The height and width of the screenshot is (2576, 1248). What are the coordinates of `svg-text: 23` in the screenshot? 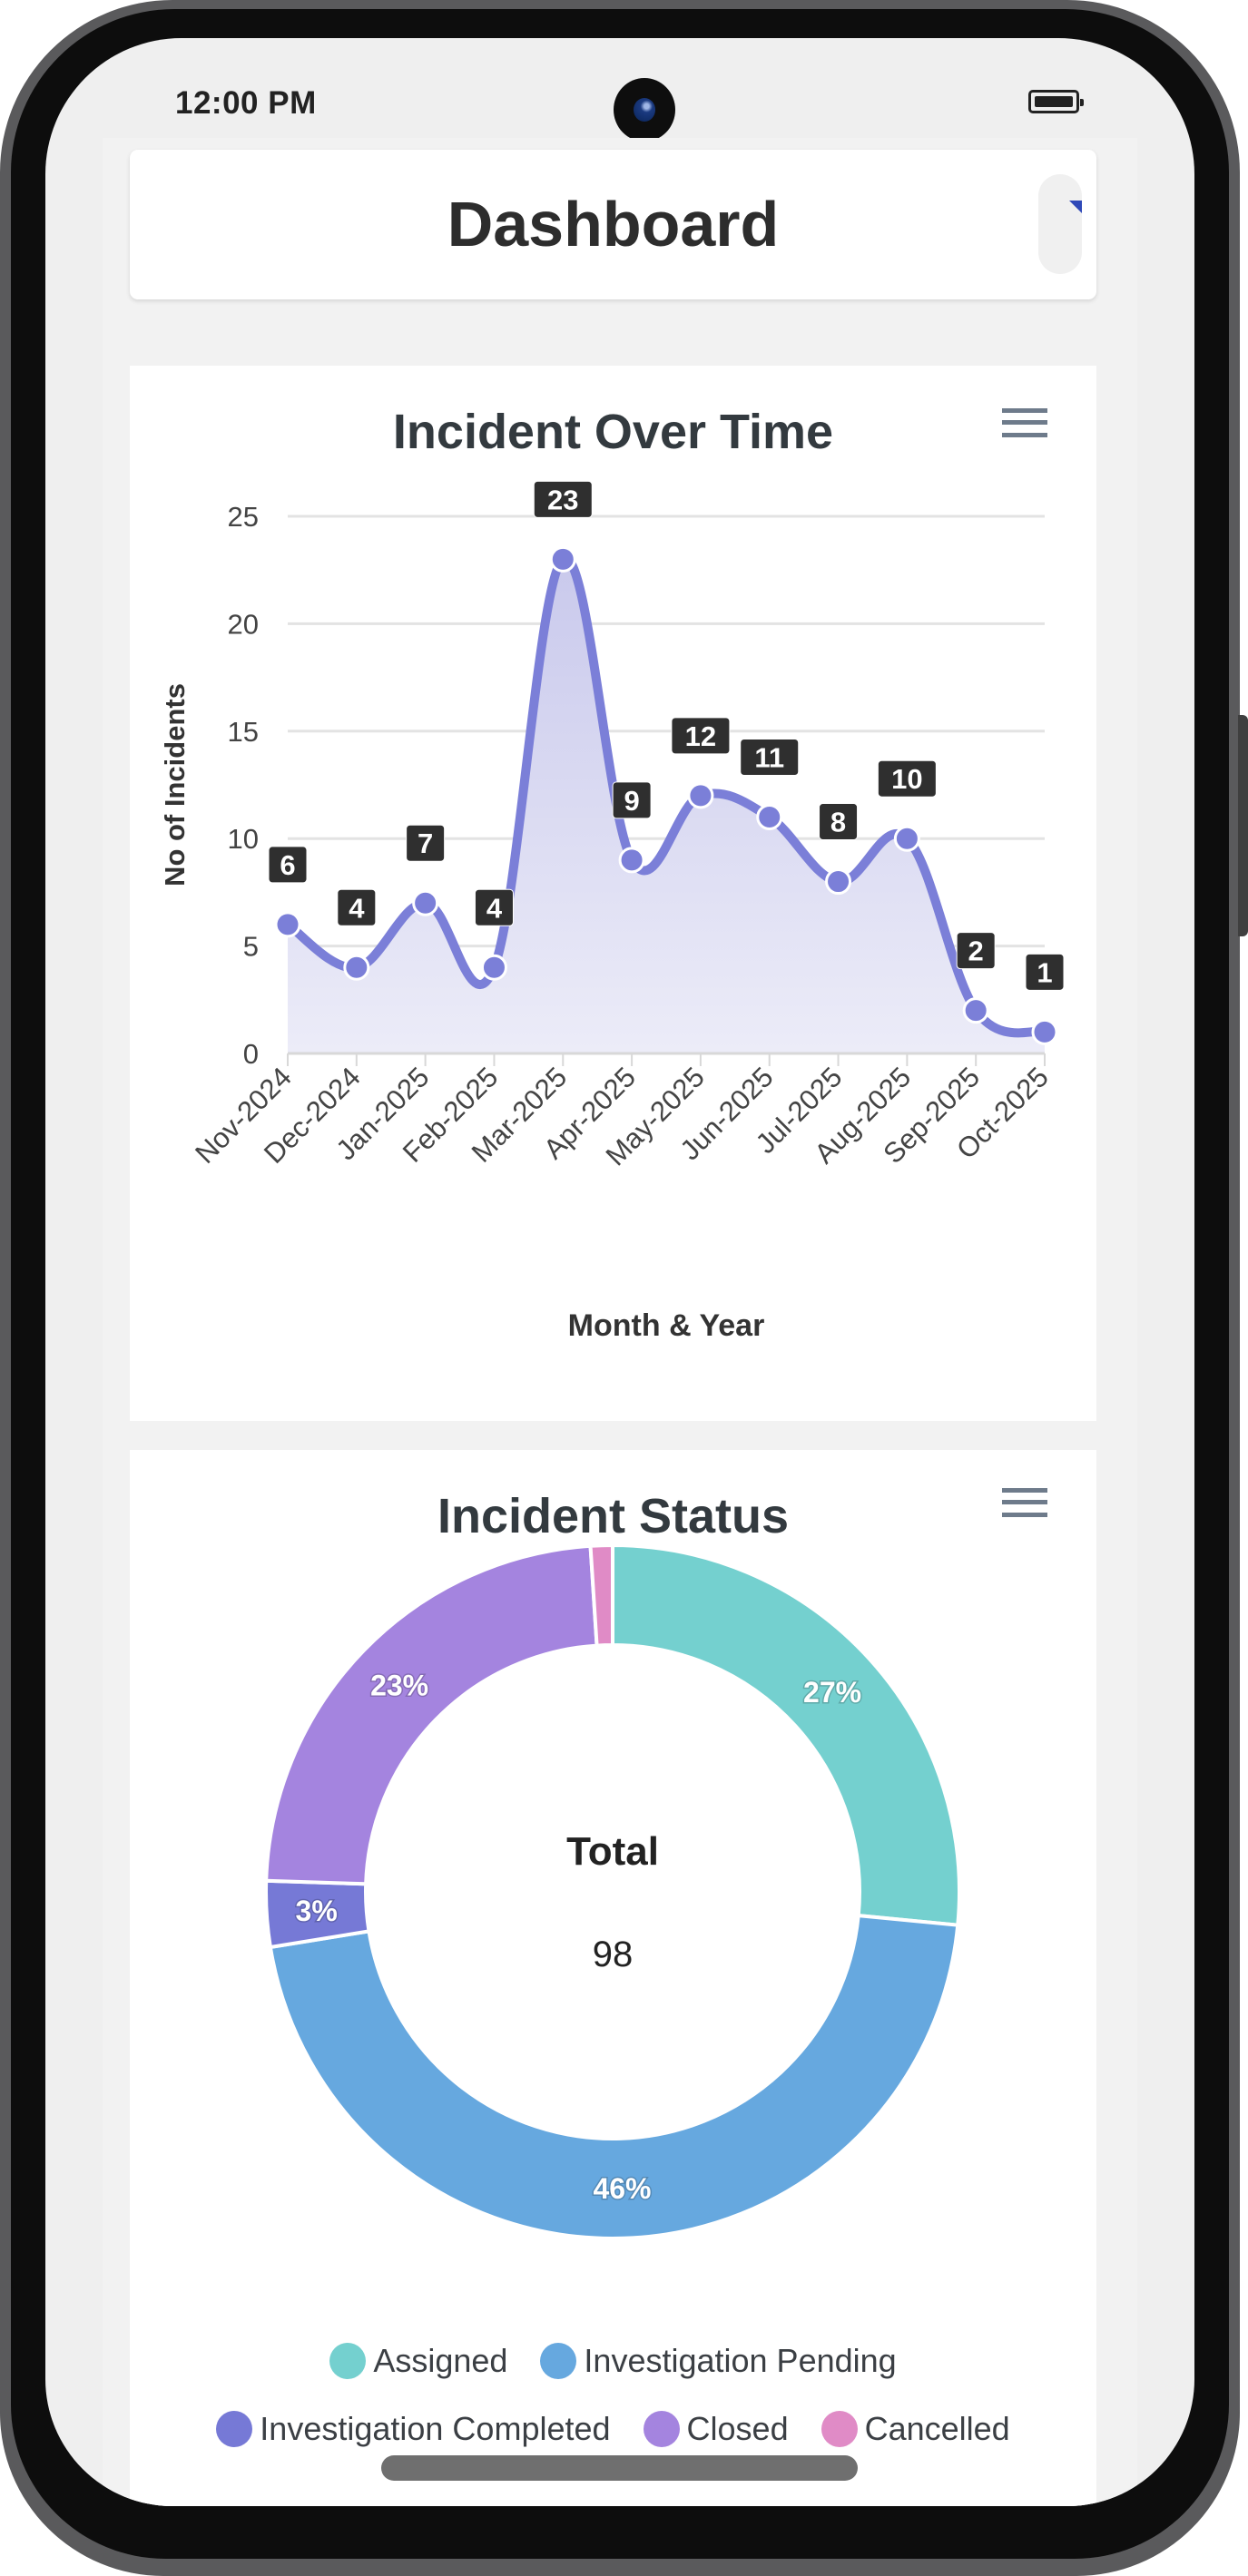 It's located at (562, 499).